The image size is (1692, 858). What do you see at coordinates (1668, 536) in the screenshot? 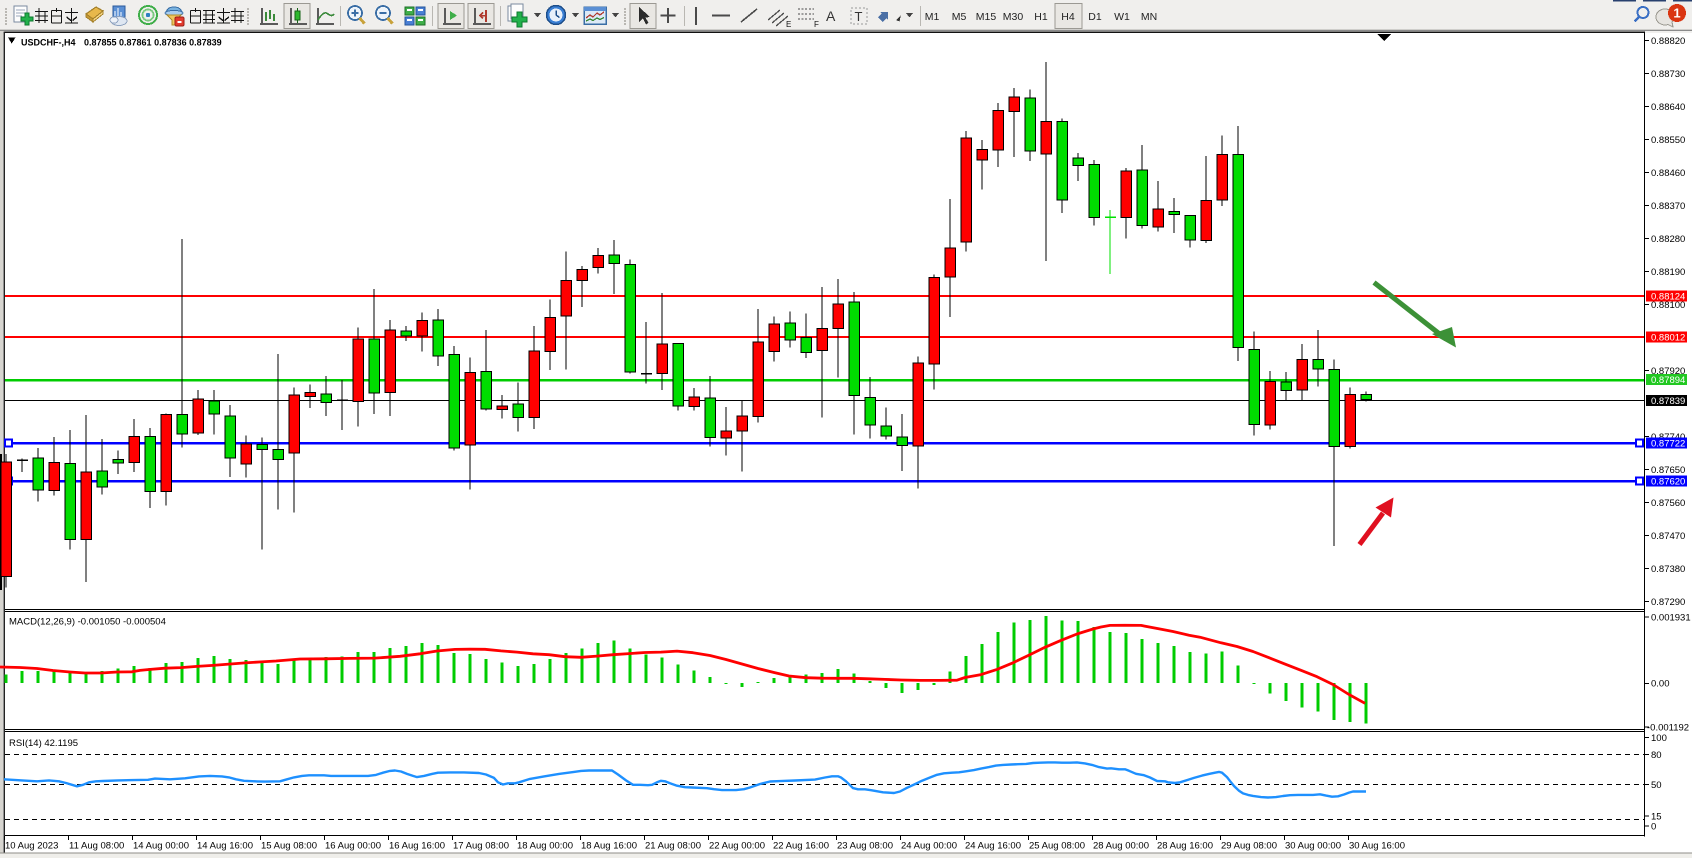
I see `svg-text: 0.87470` at bounding box center [1668, 536].